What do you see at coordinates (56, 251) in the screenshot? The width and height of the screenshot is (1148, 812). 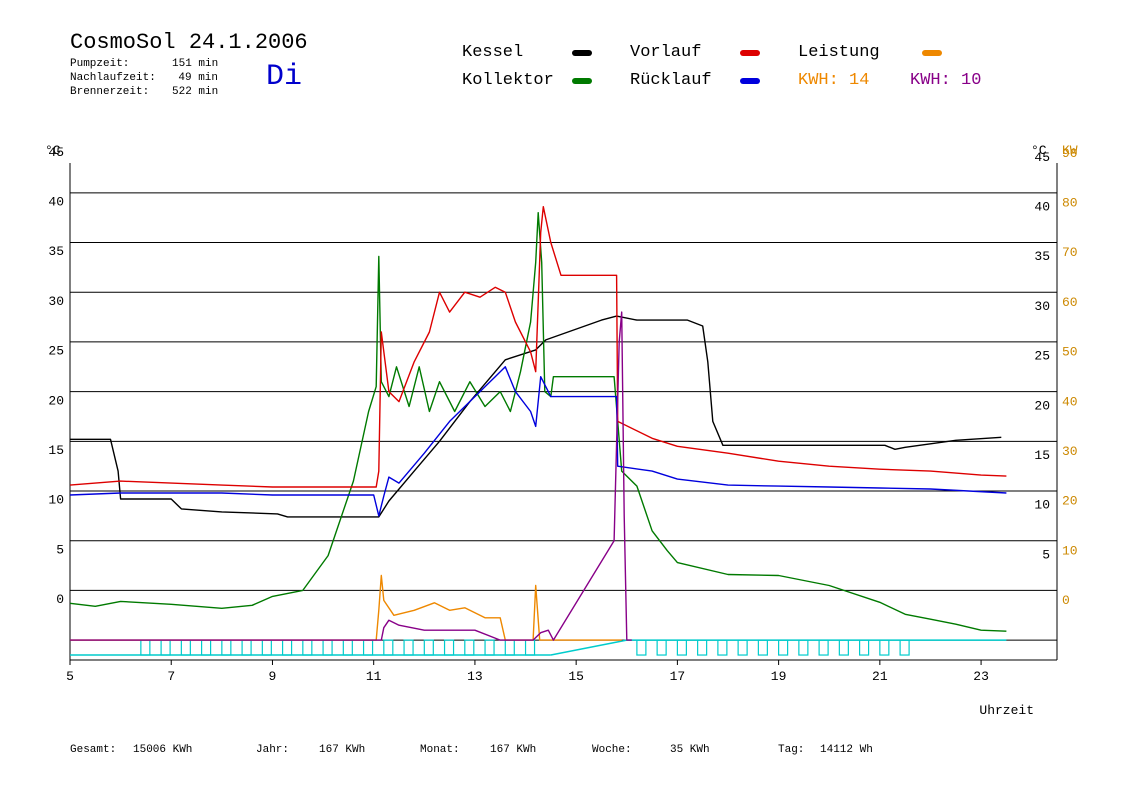 I see `y-tick-left-35: 35` at bounding box center [56, 251].